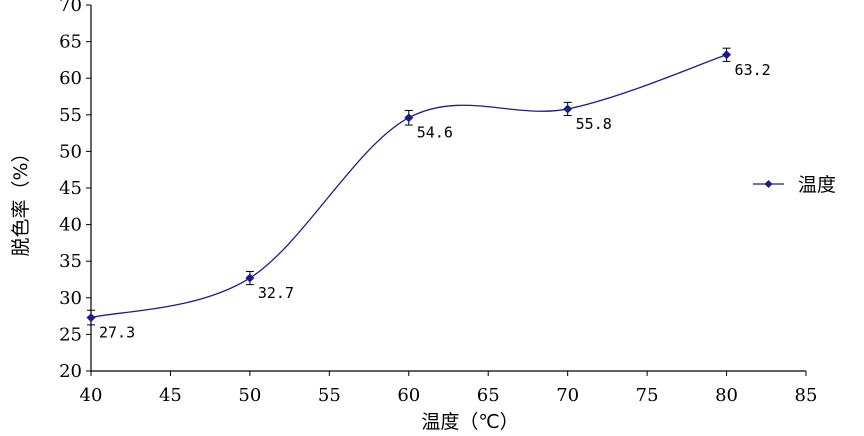 The height and width of the screenshot is (436, 864). Describe the element at coordinates (647, 395) in the screenshot. I see `x-tick-label: 75` at that location.